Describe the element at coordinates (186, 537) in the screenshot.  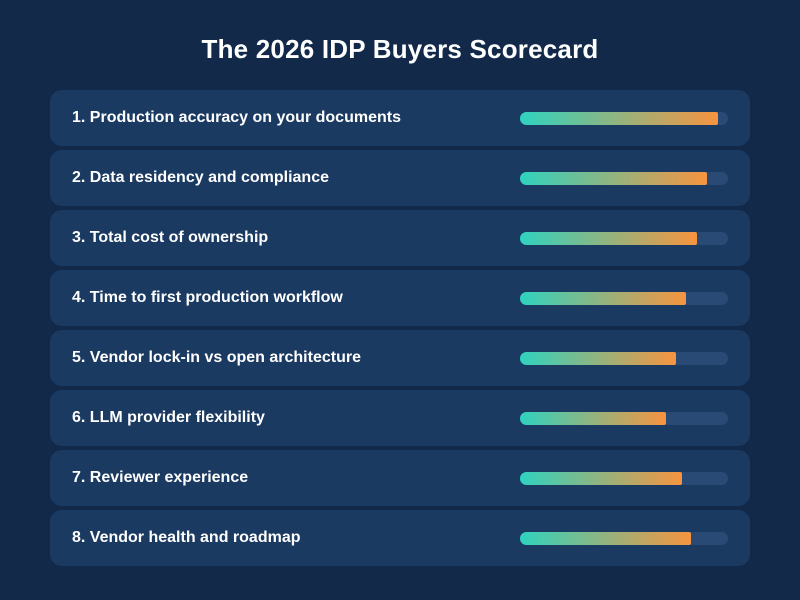
I see `scorecard-row-label: 8. Vendor health and roadmap` at that location.